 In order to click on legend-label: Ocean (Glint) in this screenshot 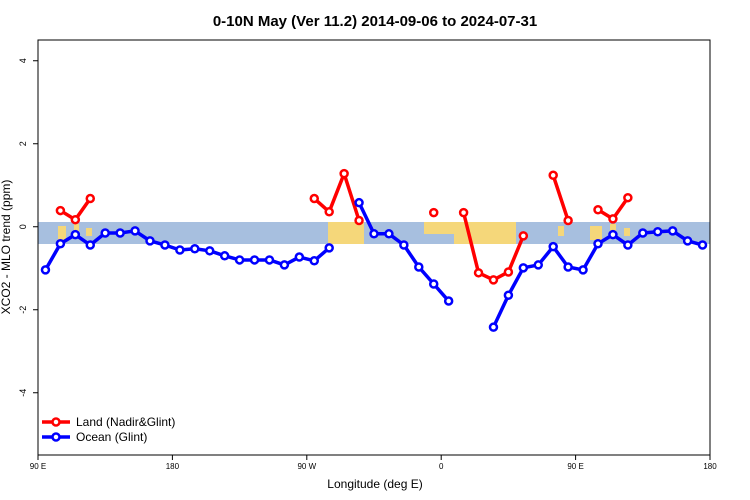, I will do `click(111, 437)`.